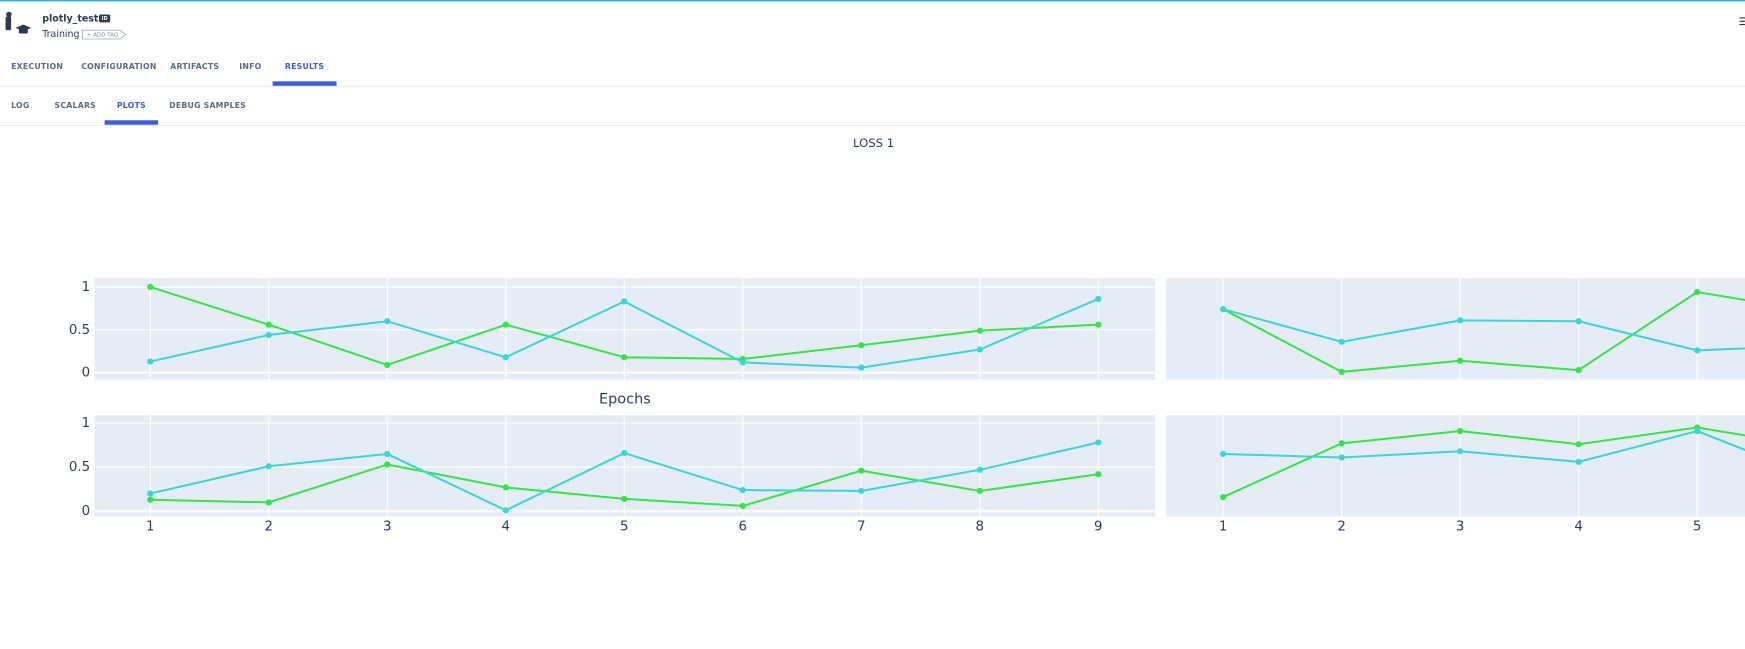 The height and width of the screenshot is (649, 1745). I want to click on tab: EXECUTION, so click(37, 66).